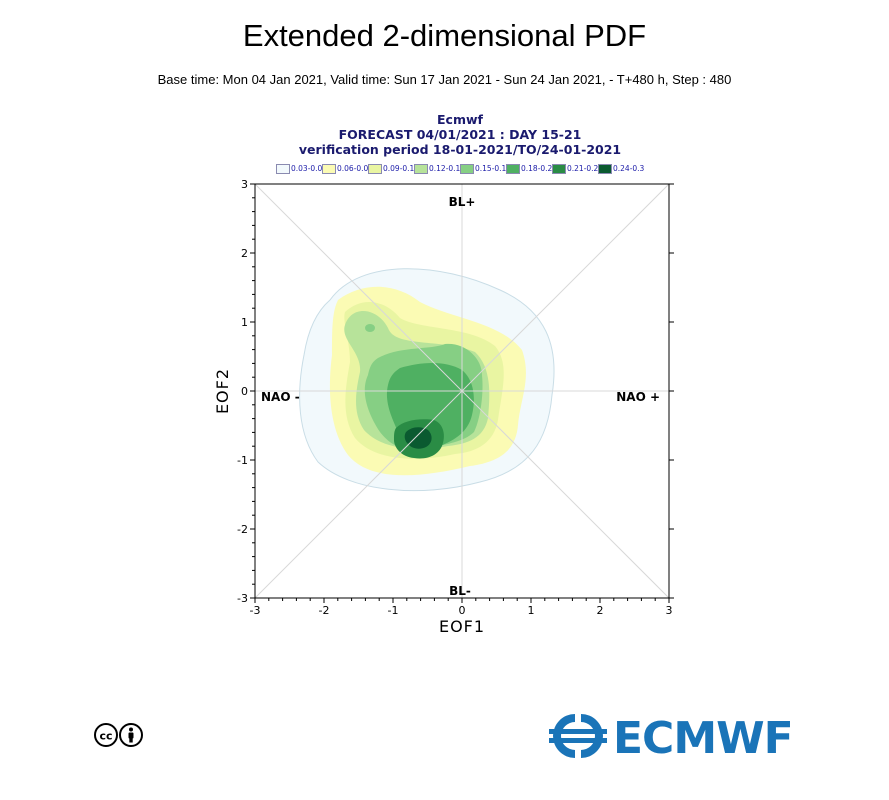 The height and width of the screenshot is (800, 889). I want to click on quadrant-label-top: BL+, so click(462, 202).